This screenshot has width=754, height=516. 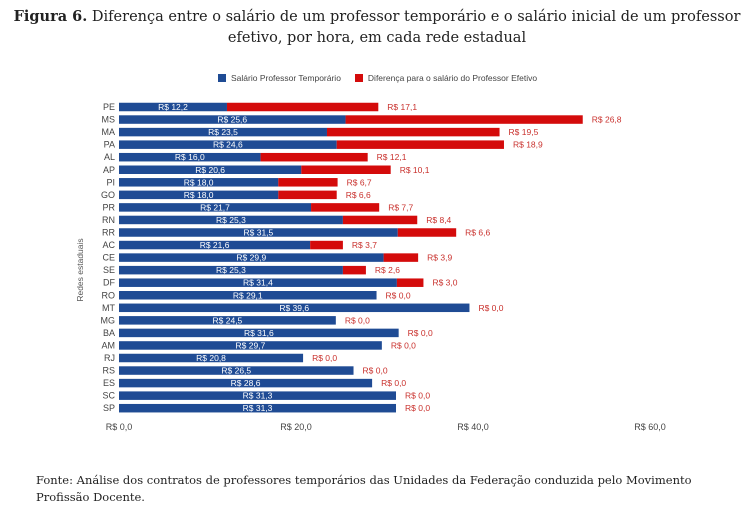 I want to click on bar-label-temp: R$ 20,6, so click(x=210, y=170).